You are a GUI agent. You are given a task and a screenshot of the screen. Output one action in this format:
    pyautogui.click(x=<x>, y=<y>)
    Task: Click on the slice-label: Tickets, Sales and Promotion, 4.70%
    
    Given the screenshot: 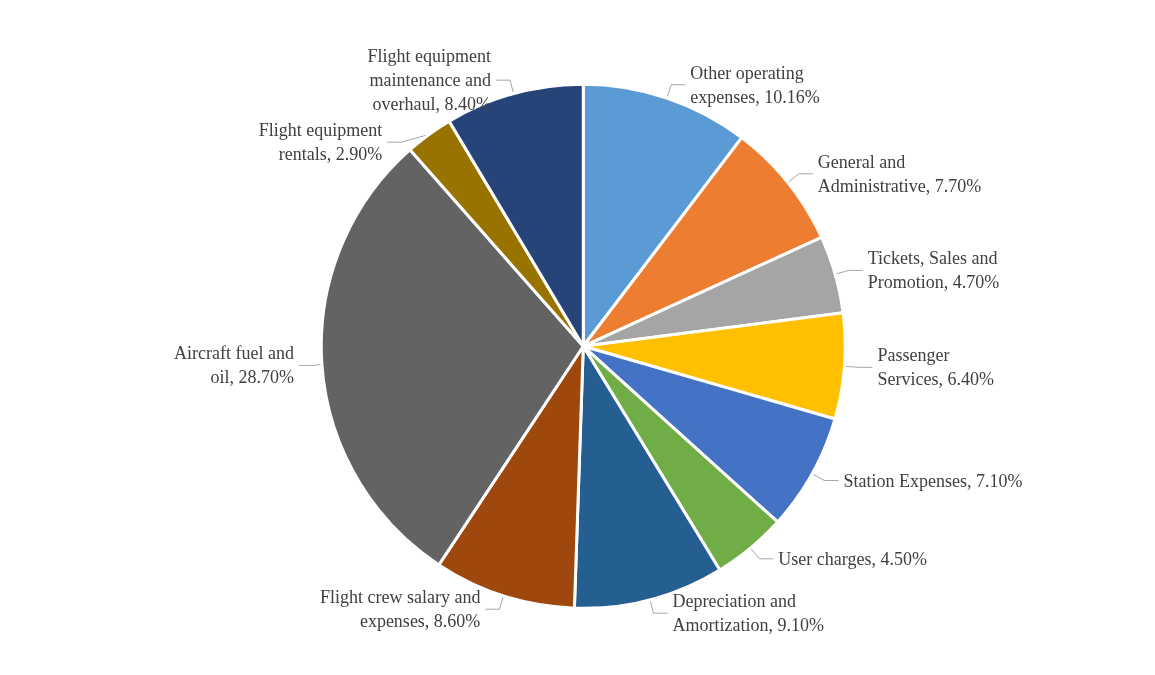 What is the action you would take?
    pyautogui.click(x=933, y=270)
    